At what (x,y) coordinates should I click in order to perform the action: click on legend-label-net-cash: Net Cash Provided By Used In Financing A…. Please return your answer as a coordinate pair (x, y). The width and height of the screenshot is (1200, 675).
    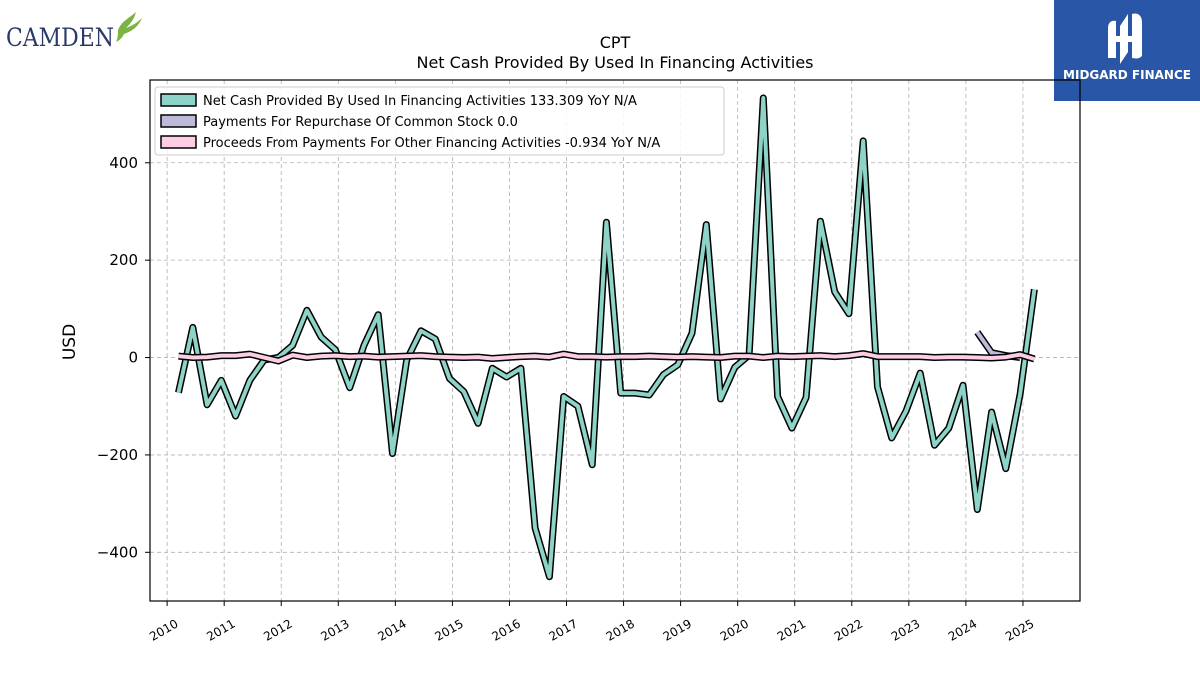
    Looking at the image, I should click on (420, 101).